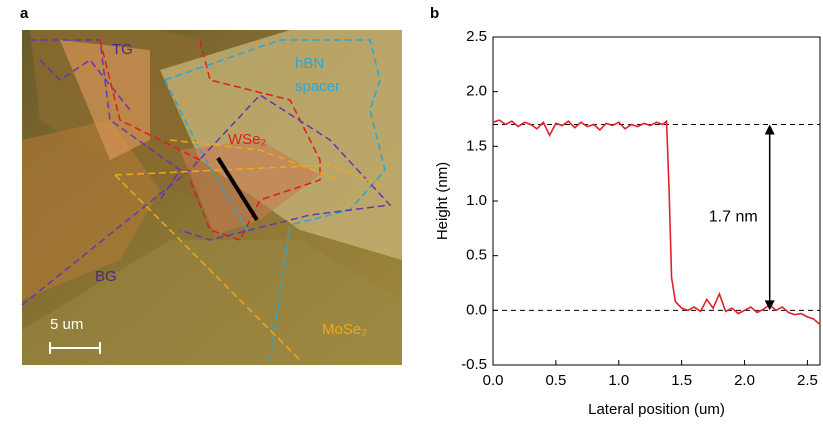 The image size is (823, 432). Describe the element at coordinates (493, 380) in the screenshot. I see `x-tick-label: 0.0` at that location.